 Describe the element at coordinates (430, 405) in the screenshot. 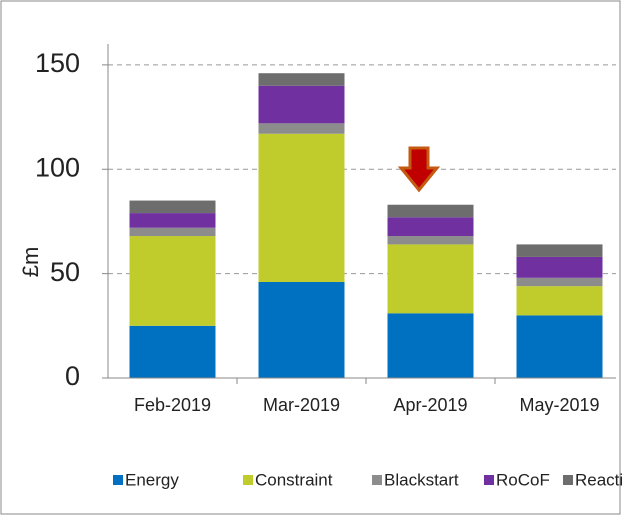

I see `x-tick-label: Apr-2019` at that location.